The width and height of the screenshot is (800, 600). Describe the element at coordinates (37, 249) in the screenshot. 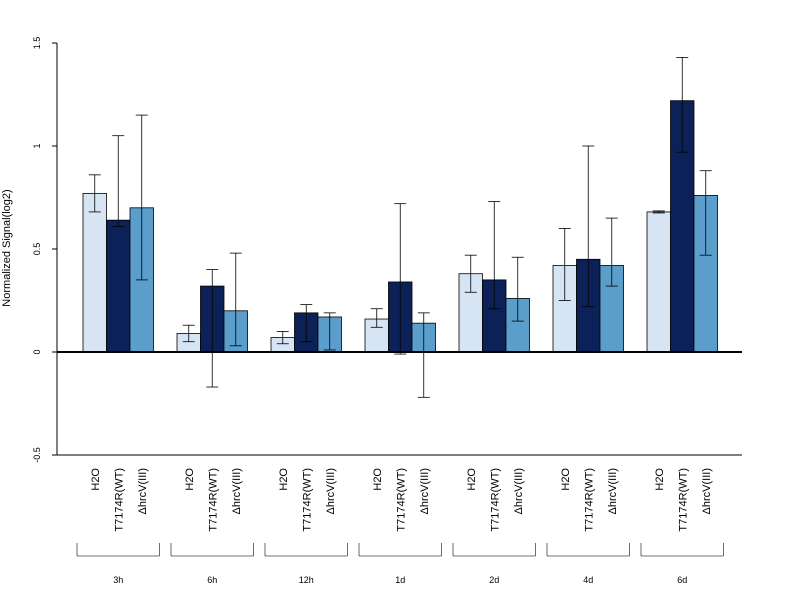

I see `y-tick-label: 0.5` at that location.